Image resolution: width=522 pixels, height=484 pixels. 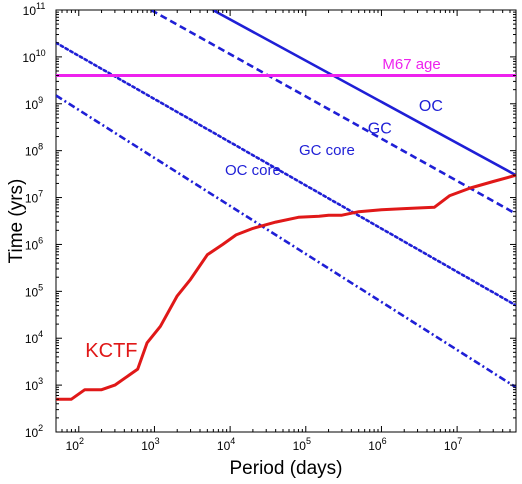 I want to click on annotation-kctf: KCTF, so click(x=111, y=351).